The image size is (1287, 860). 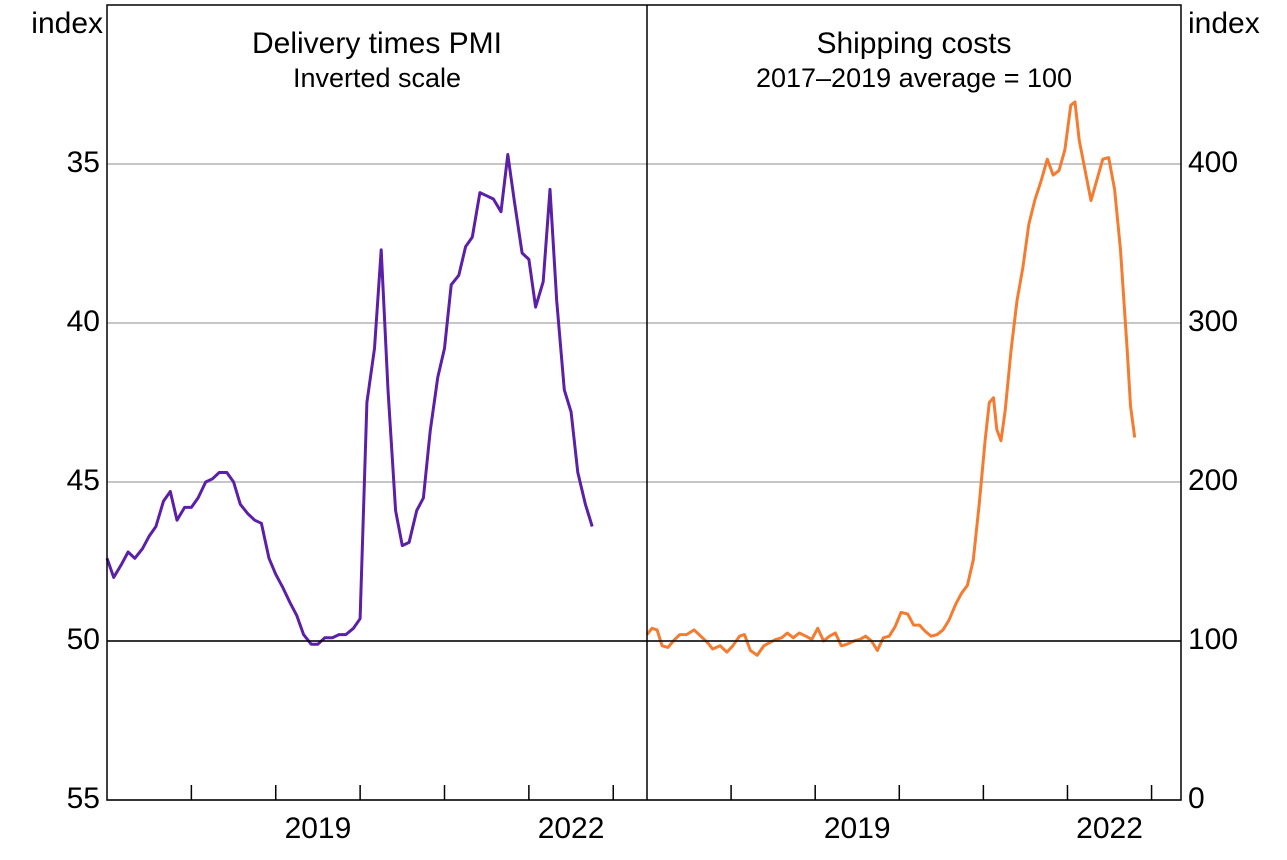 I want to click on y-tick-label: 55, so click(x=83, y=798).